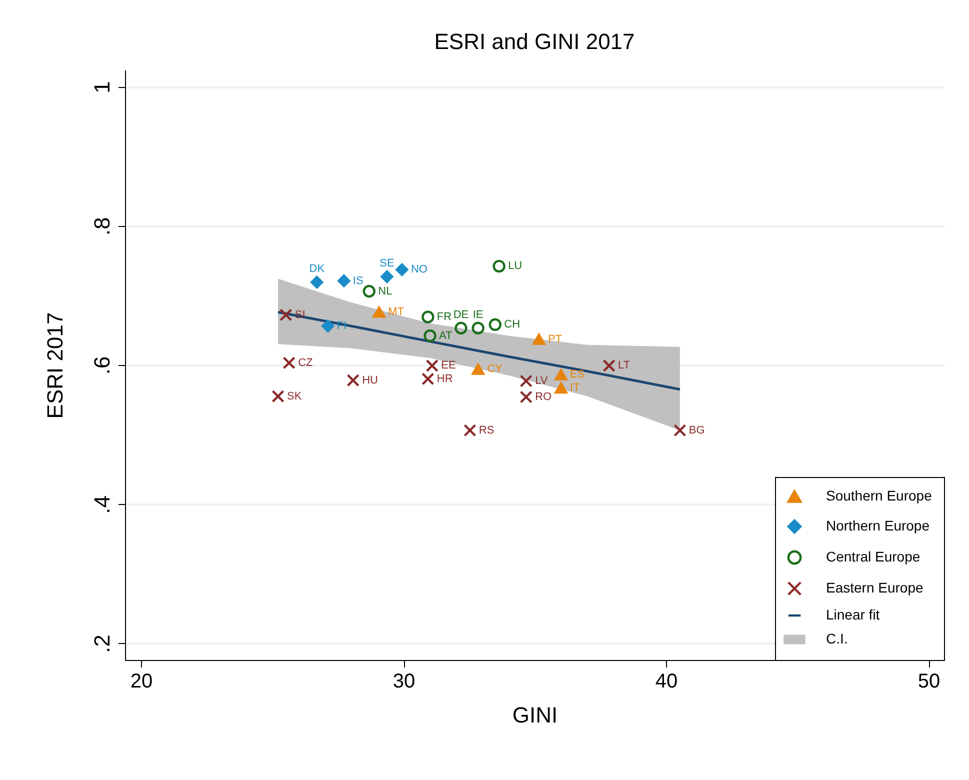 The width and height of the screenshot is (969, 780). What do you see at coordinates (102, 87) in the screenshot?
I see `y-tick-label: 1` at bounding box center [102, 87].